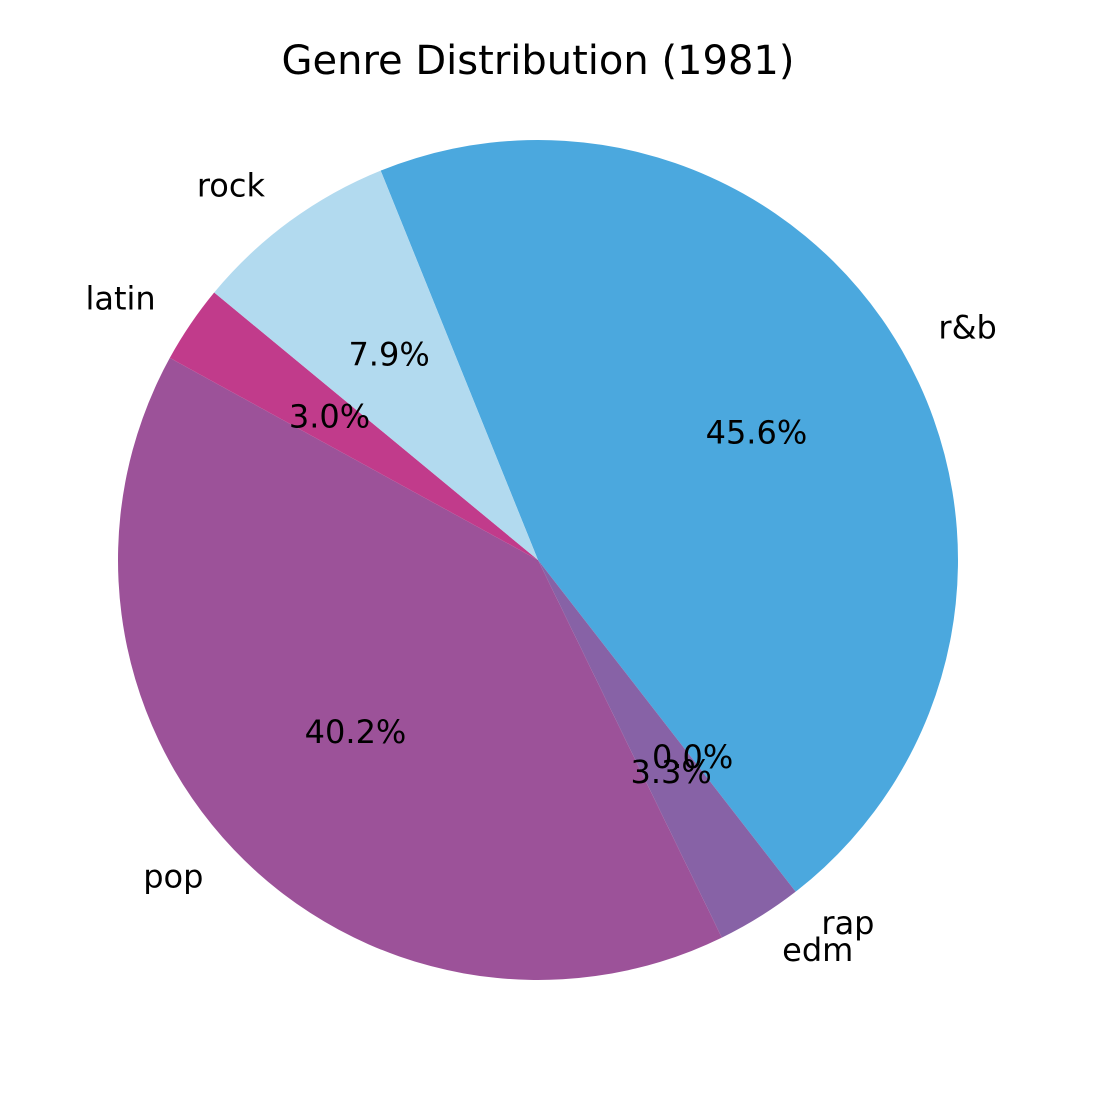 The width and height of the screenshot is (1100, 1100). What do you see at coordinates (388, 355) in the screenshot?
I see `pct-label-rock: 7.9%` at bounding box center [388, 355].